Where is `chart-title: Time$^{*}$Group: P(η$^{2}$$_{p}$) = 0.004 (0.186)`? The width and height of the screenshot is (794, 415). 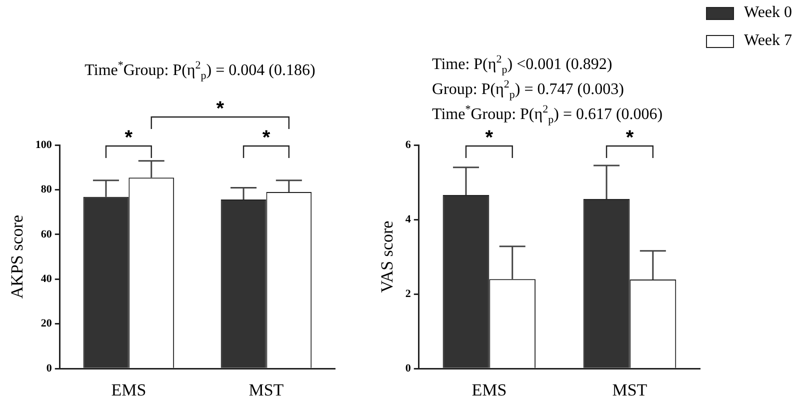
chart-title: Time$^{*}$Group: P(η$^{2}$$_{p}$) = 0.004 (0.186) is located at coordinates (200, 70).